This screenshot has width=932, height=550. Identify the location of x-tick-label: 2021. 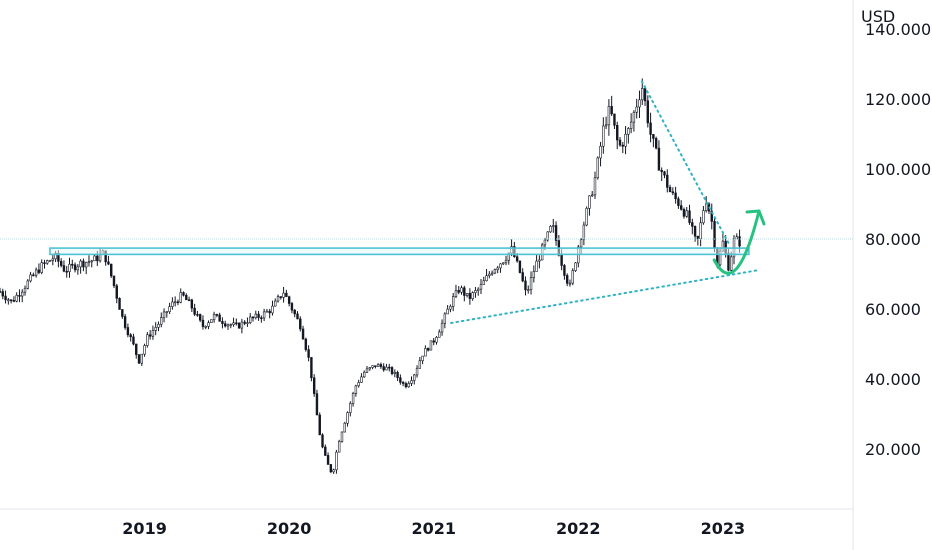
(433, 528).